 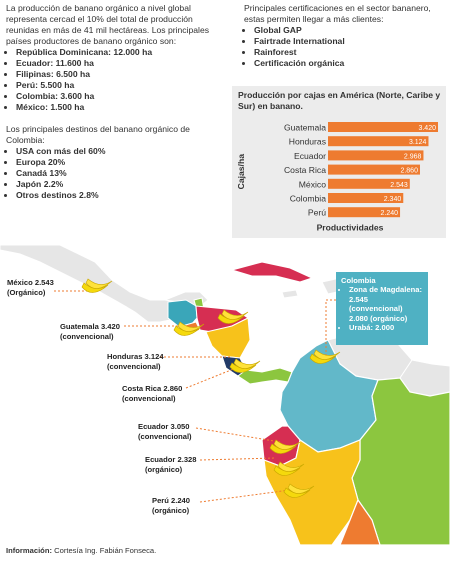 I want to click on label-ecuador-conv-value: Ecuador 3.050, so click(x=164, y=426).